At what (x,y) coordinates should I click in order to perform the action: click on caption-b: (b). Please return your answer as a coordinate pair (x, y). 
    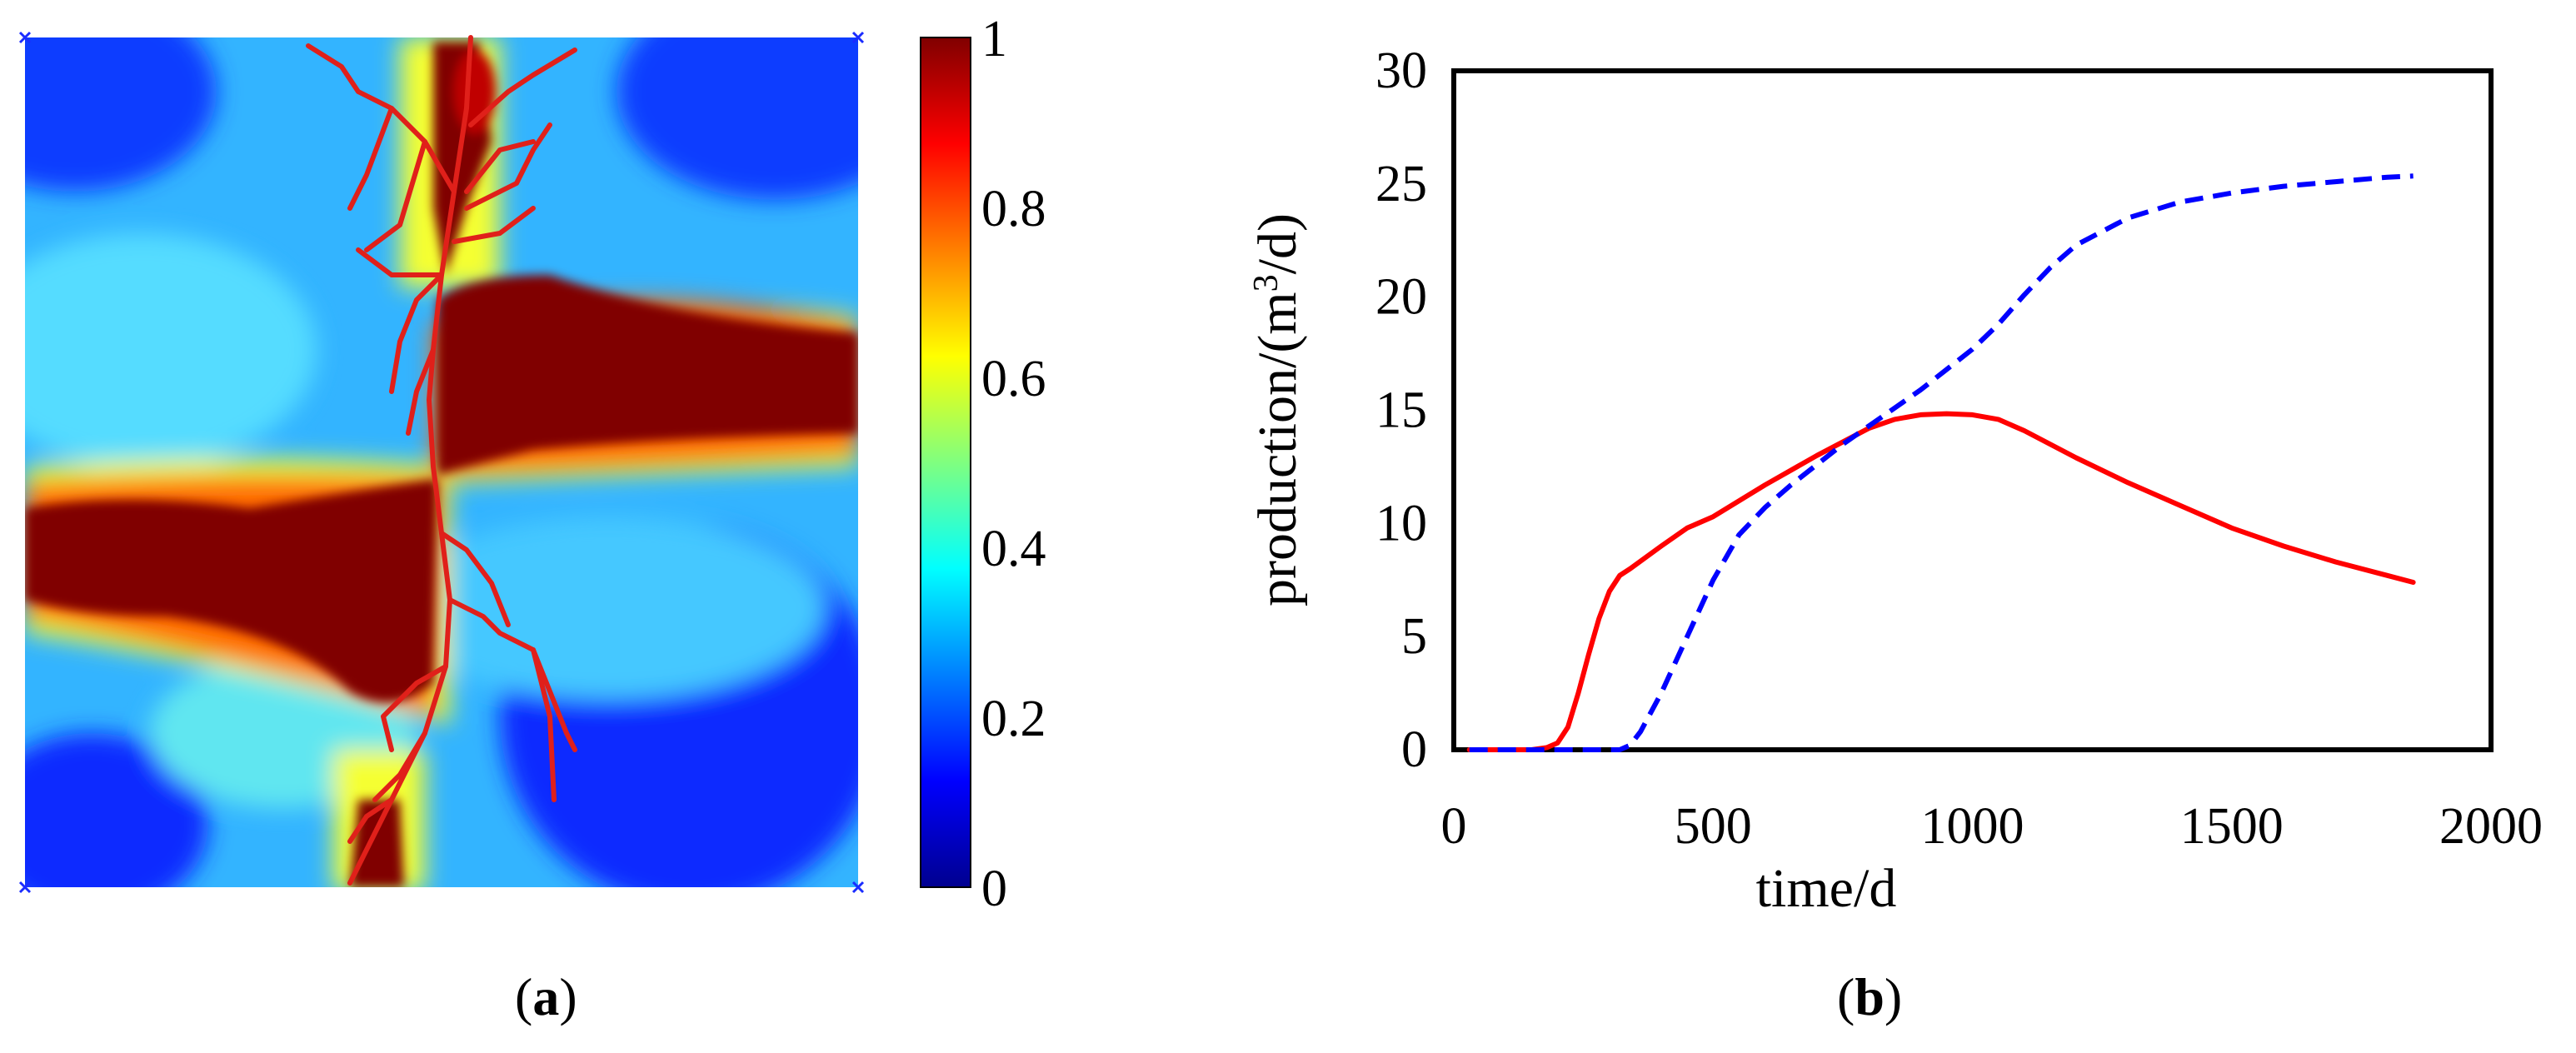
    Looking at the image, I should click on (1870, 996).